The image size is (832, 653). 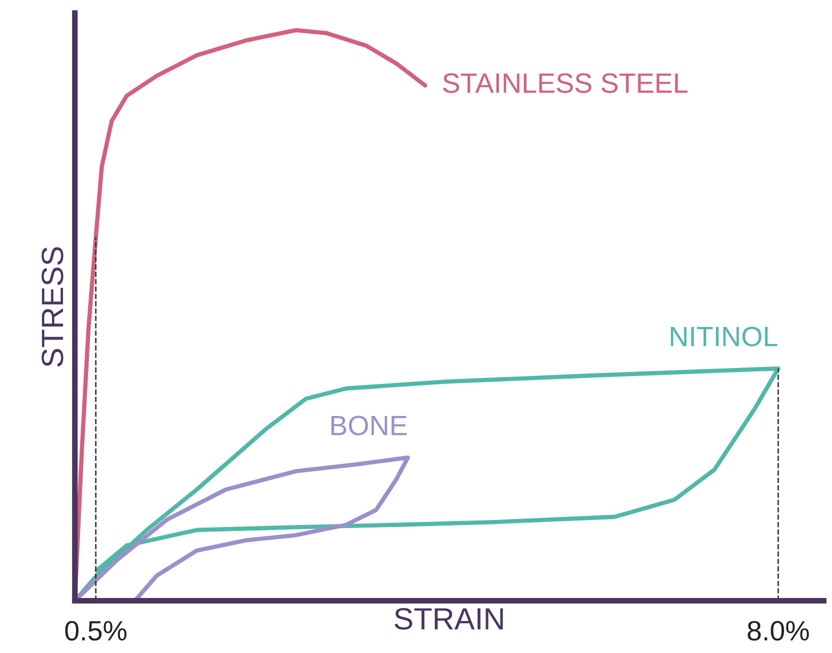 I want to click on series-label: NITINOL, so click(x=724, y=336).